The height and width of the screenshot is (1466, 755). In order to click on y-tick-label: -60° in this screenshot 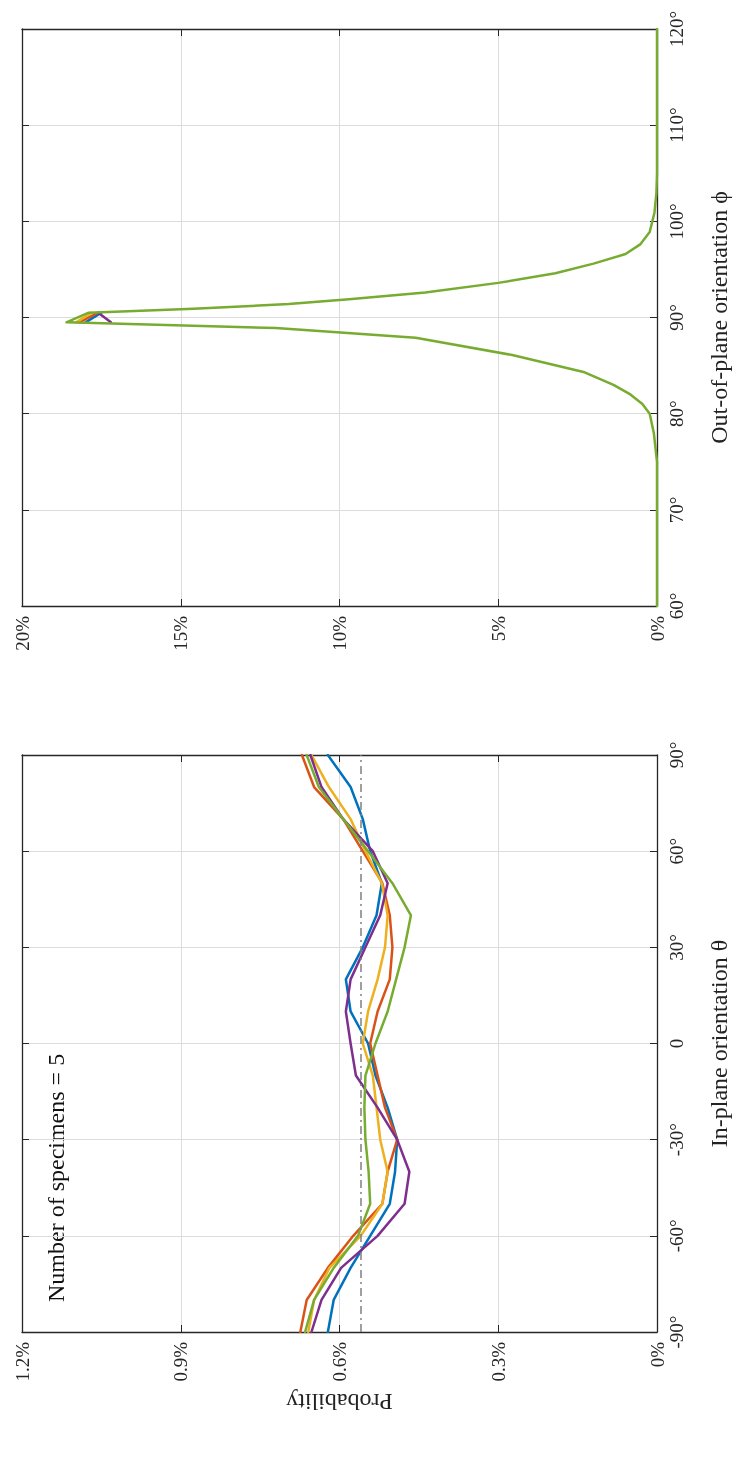, I will do `click(676, 1236)`.